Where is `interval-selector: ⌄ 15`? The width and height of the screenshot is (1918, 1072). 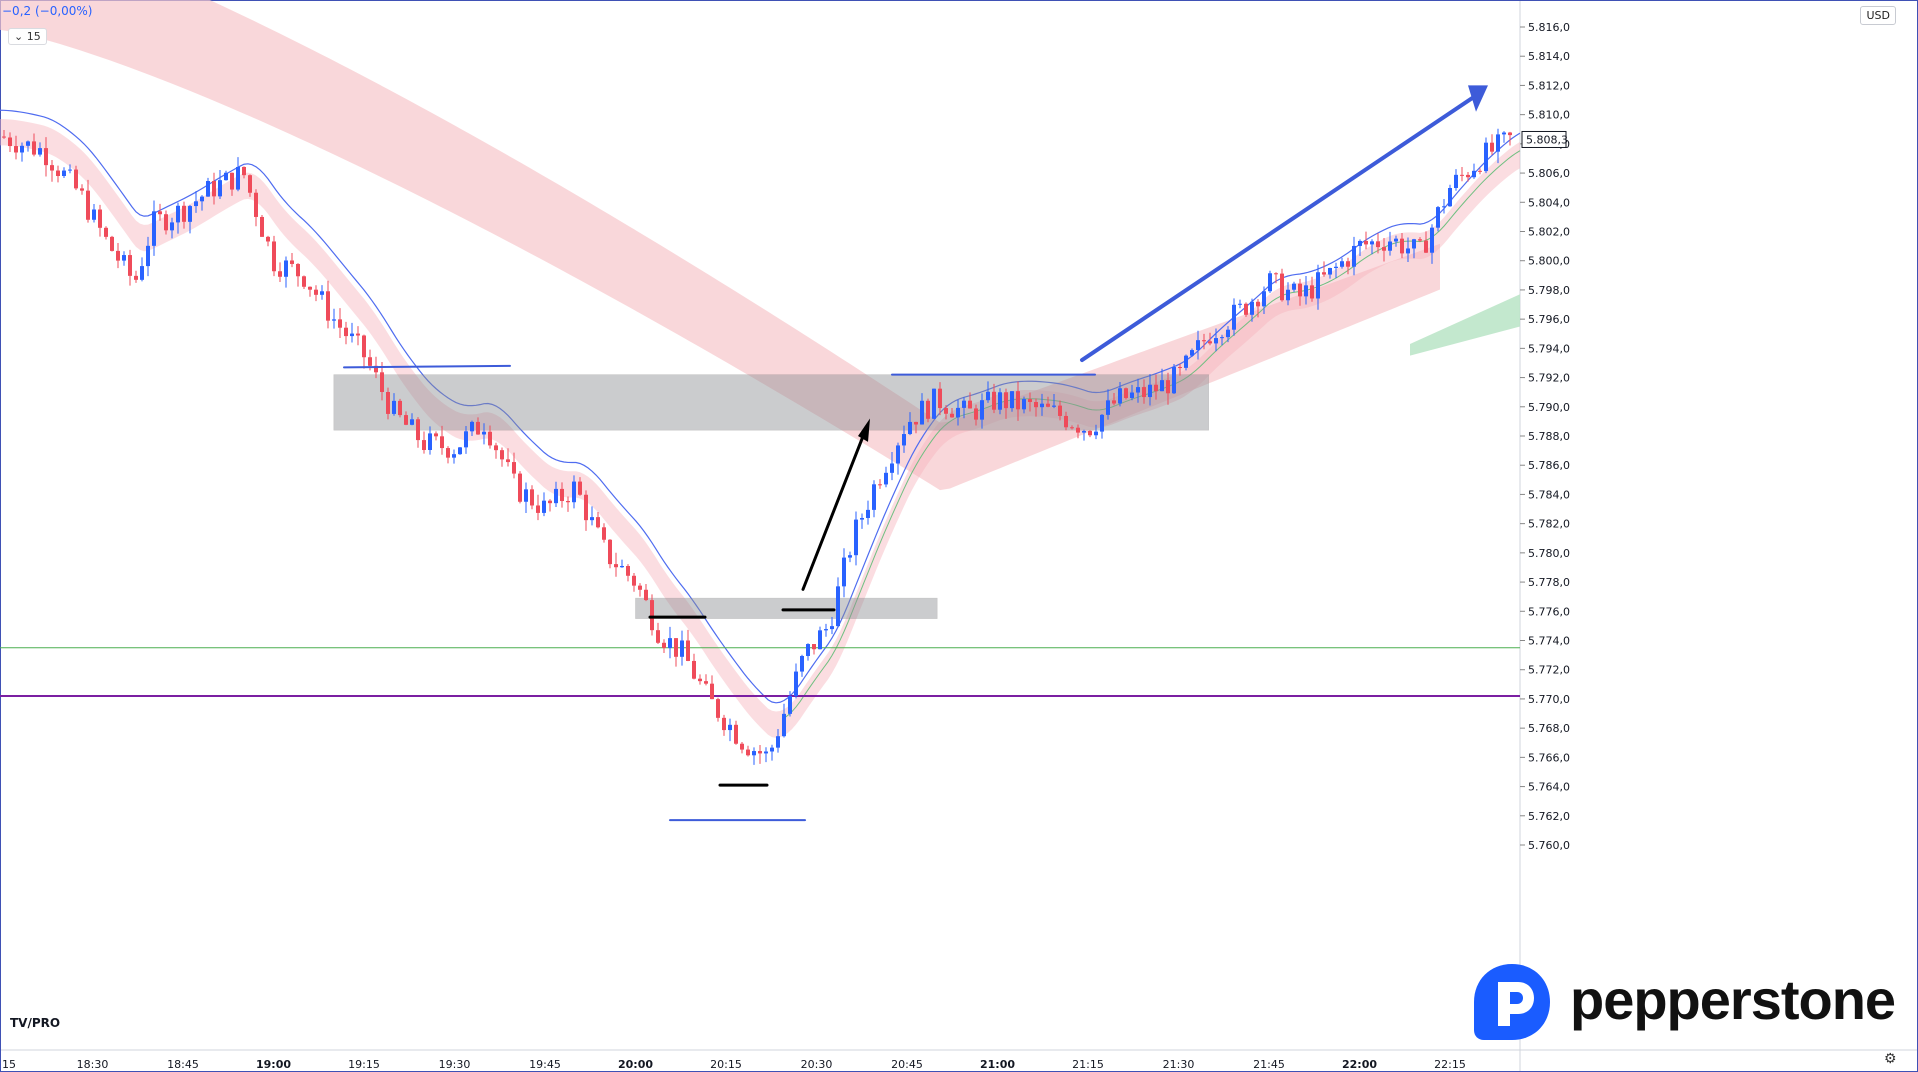 interval-selector: ⌄ 15 is located at coordinates (27, 36).